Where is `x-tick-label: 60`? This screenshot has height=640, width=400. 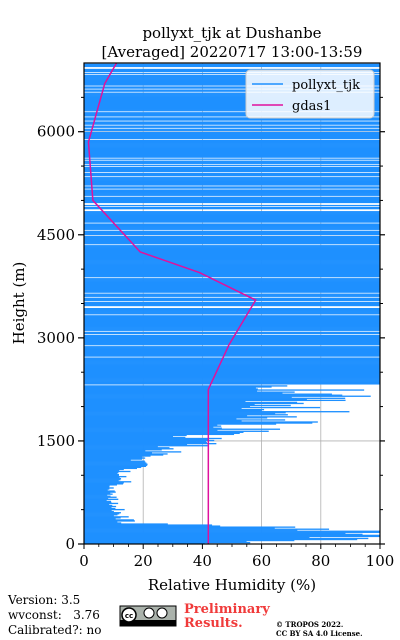 x-tick-label: 60 is located at coordinates (261, 561).